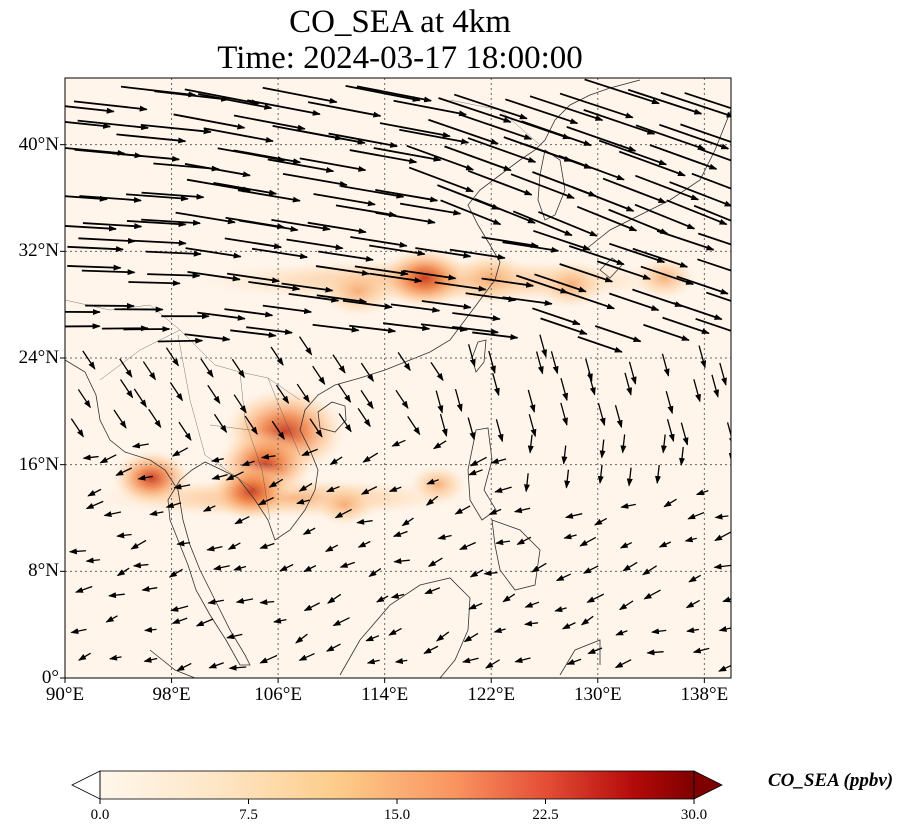  I want to click on coastline-philippines-south, so click(516, 555).